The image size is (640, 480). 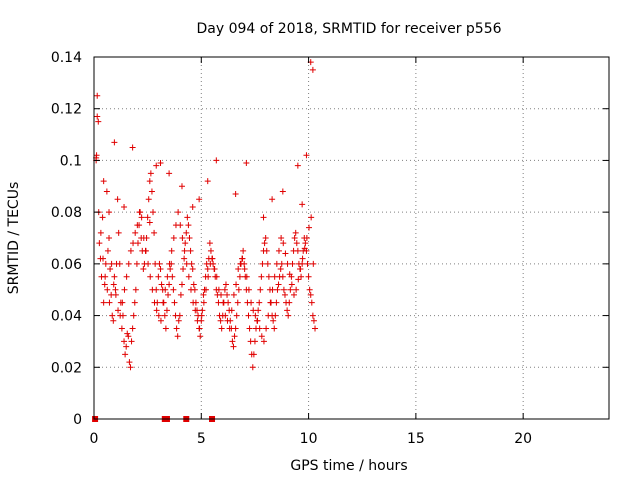 What do you see at coordinates (416, 439) in the screenshot?
I see `x-tick-label: 15` at bounding box center [416, 439].